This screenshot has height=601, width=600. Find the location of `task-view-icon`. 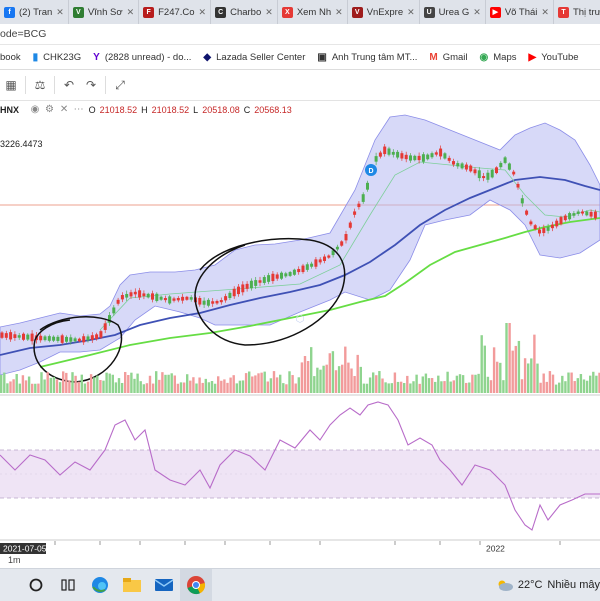

task-view-icon is located at coordinates (68, 585).